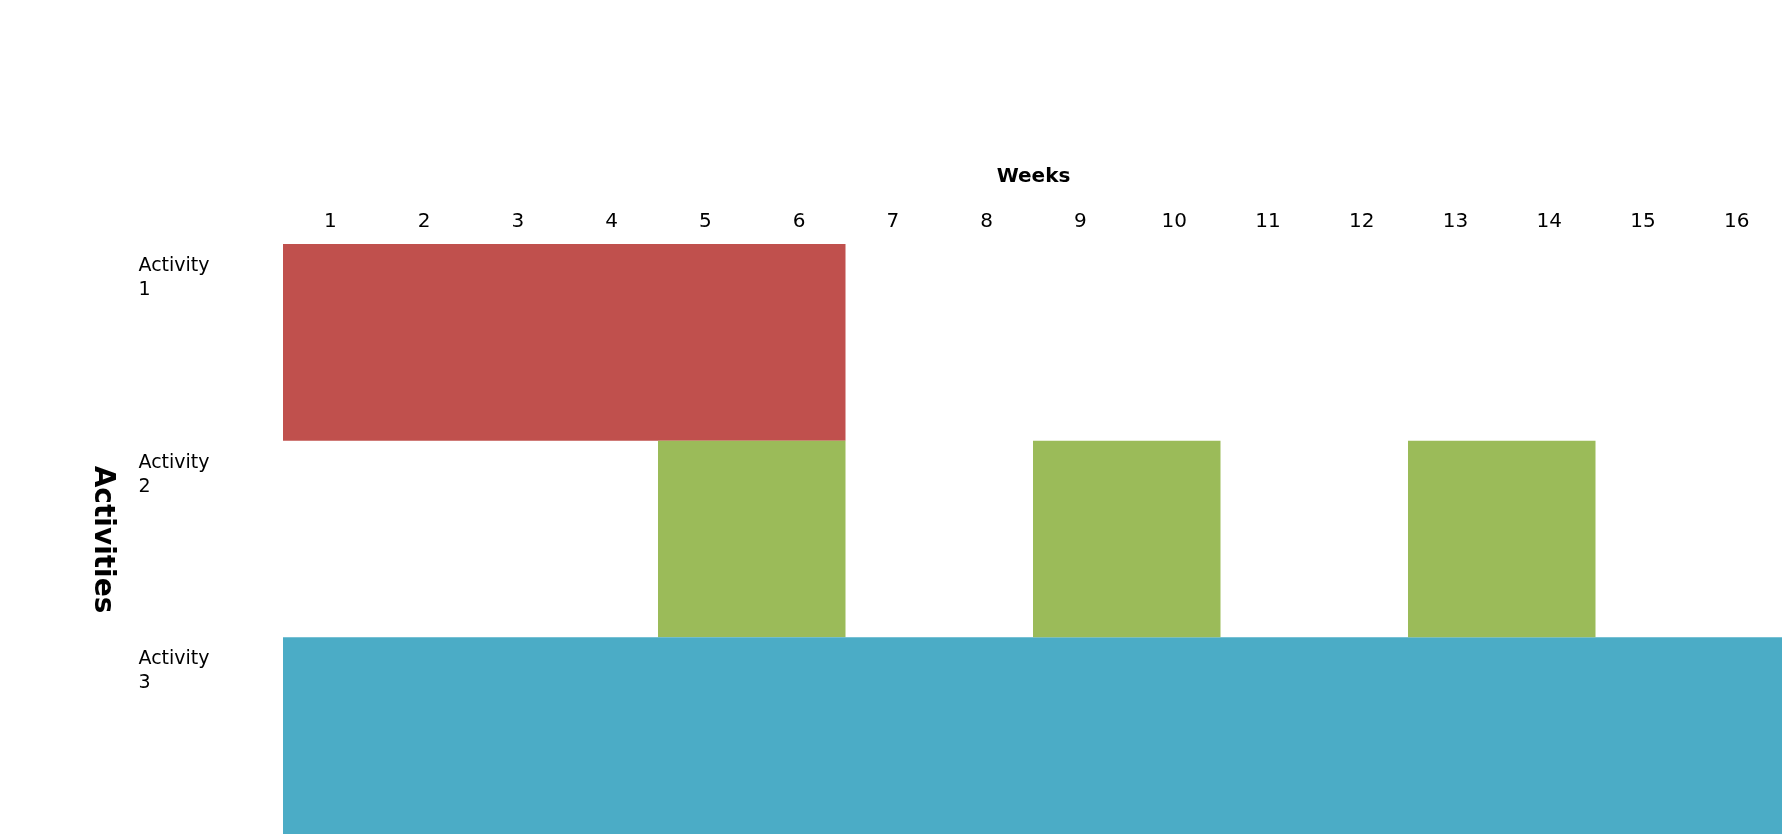 The height and width of the screenshot is (837, 1782). What do you see at coordinates (611, 219) in the screenshot?
I see `x-tick-label: 4` at bounding box center [611, 219].